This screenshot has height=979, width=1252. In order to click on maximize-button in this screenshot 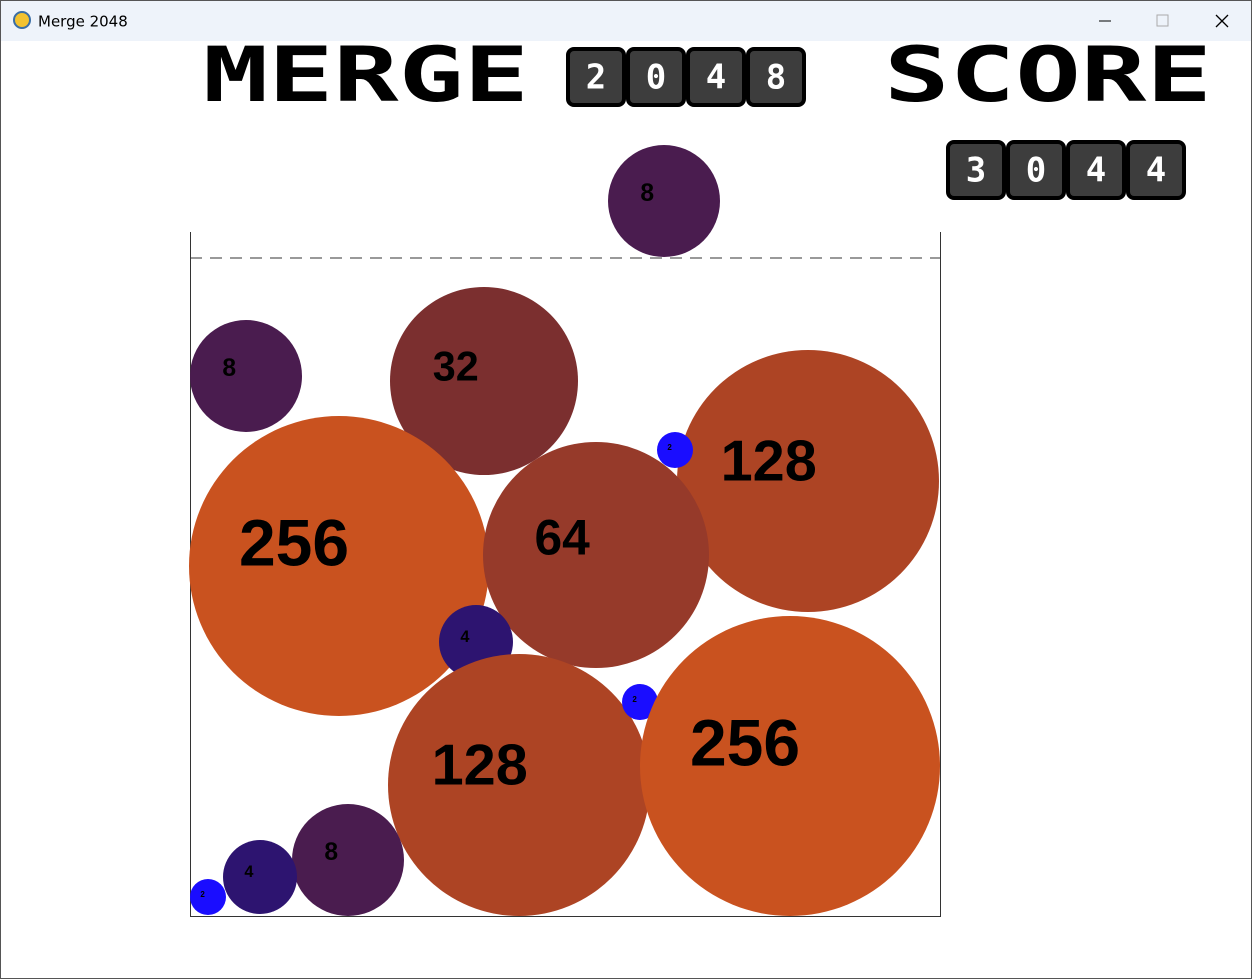, I will do `click(1162, 20)`.